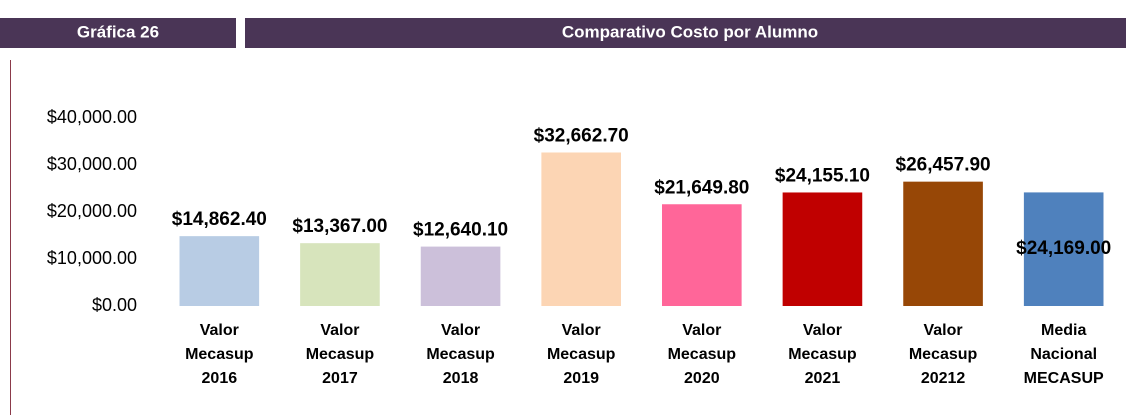  I want to click on x-tick-label: Valor Mecasup 2021, so click(822, 354).